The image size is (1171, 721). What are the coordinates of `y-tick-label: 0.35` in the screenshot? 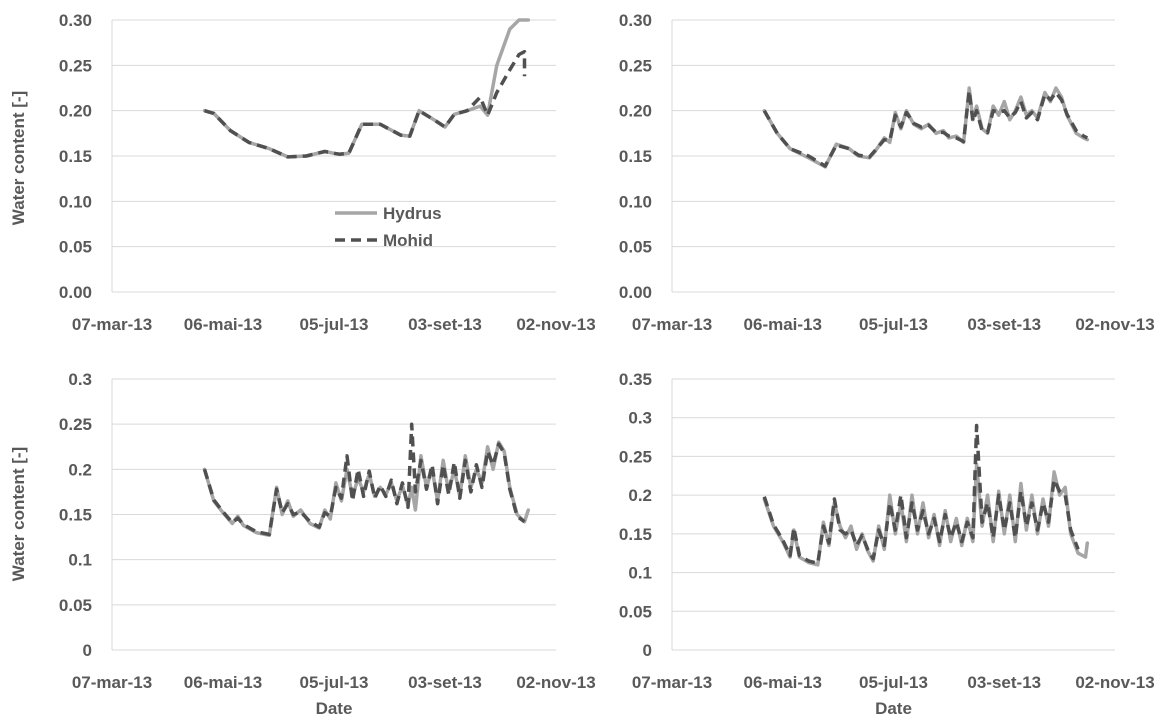 It's located at (635, 379).